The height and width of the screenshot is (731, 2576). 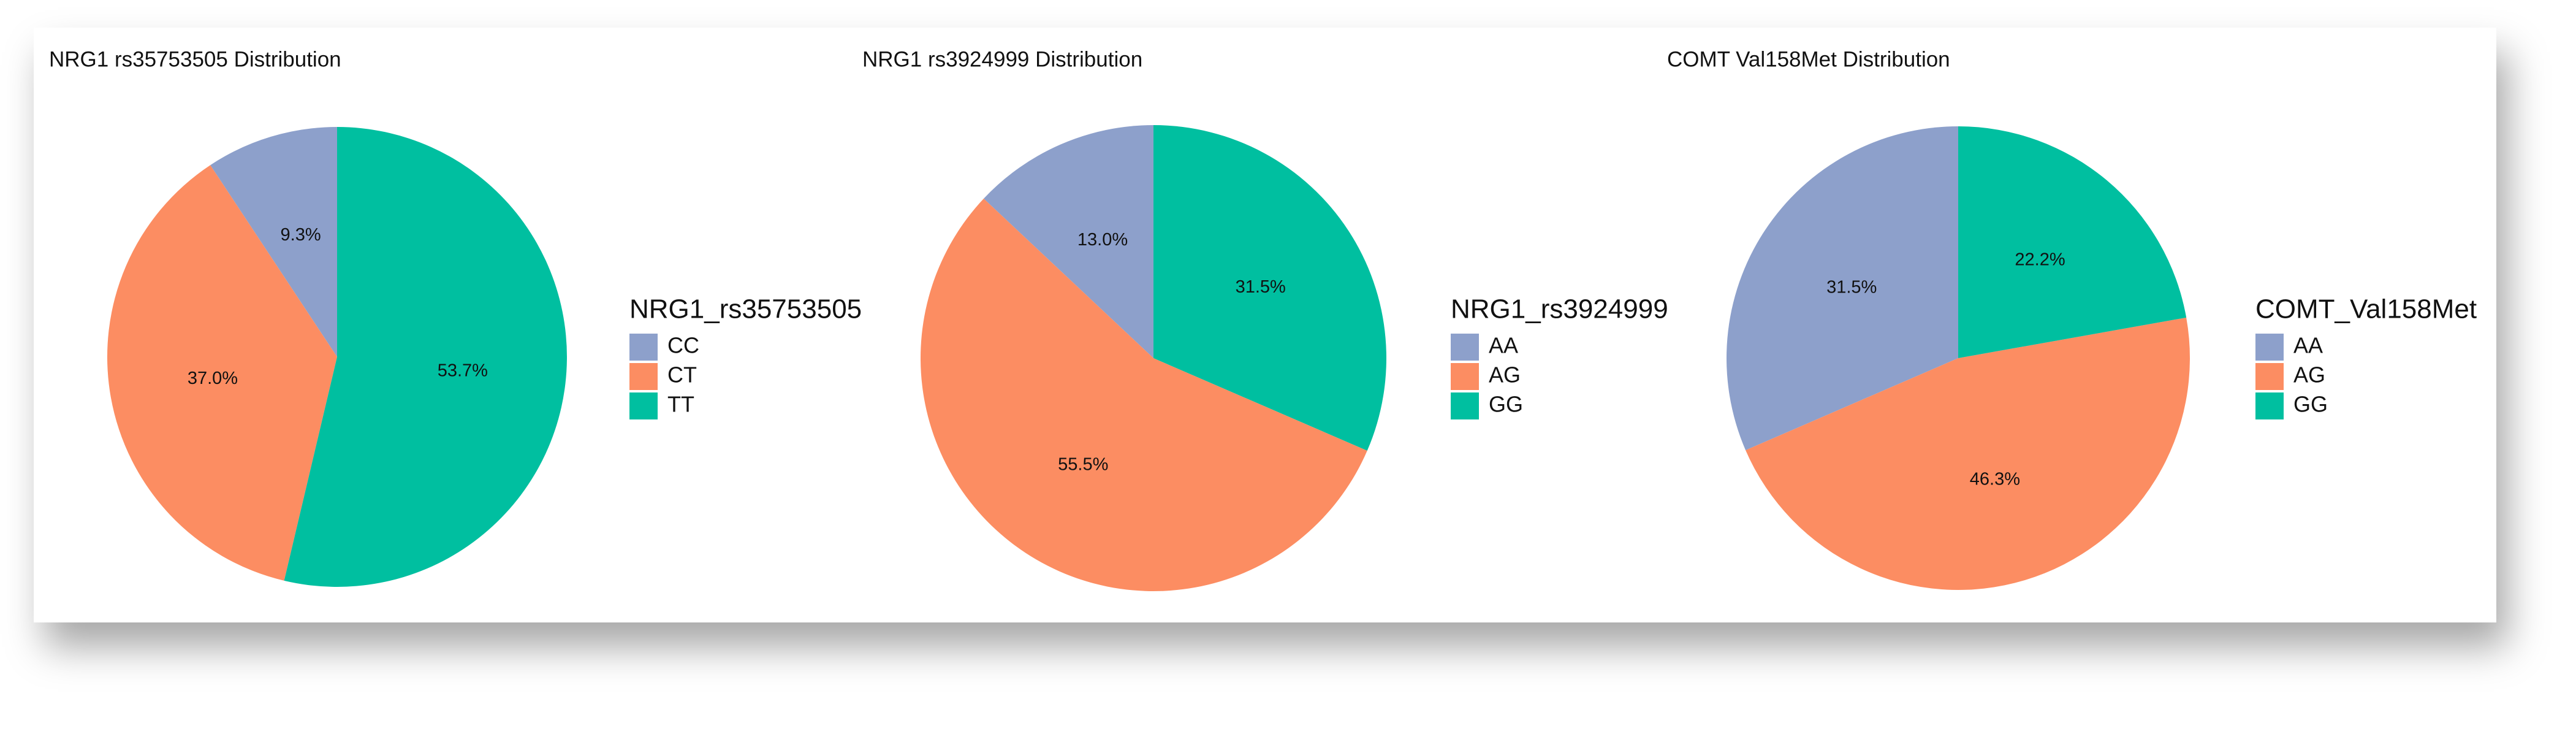 What do you see at coordinates (1102, 240) in the screenshot?
I see `data-label: 13.0%` at bounding box center [1102, 240].